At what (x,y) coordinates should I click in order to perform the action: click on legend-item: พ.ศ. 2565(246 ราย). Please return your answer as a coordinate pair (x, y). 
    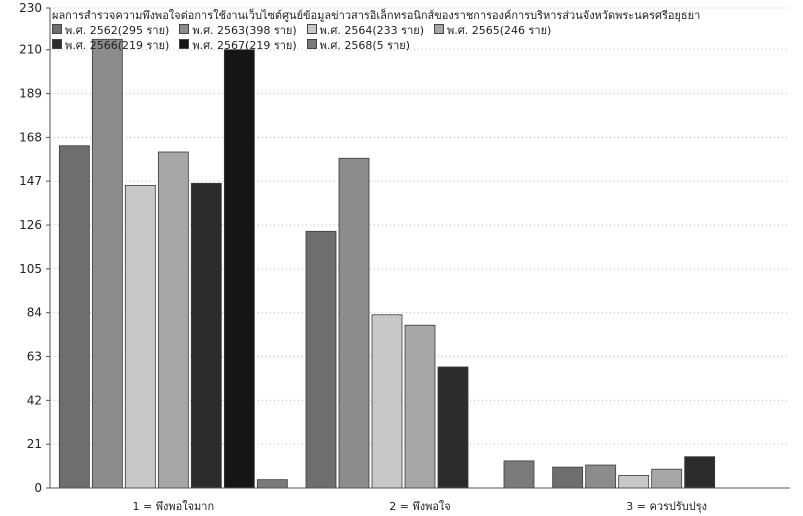
    Looking at the image, I should click on (492, 30).